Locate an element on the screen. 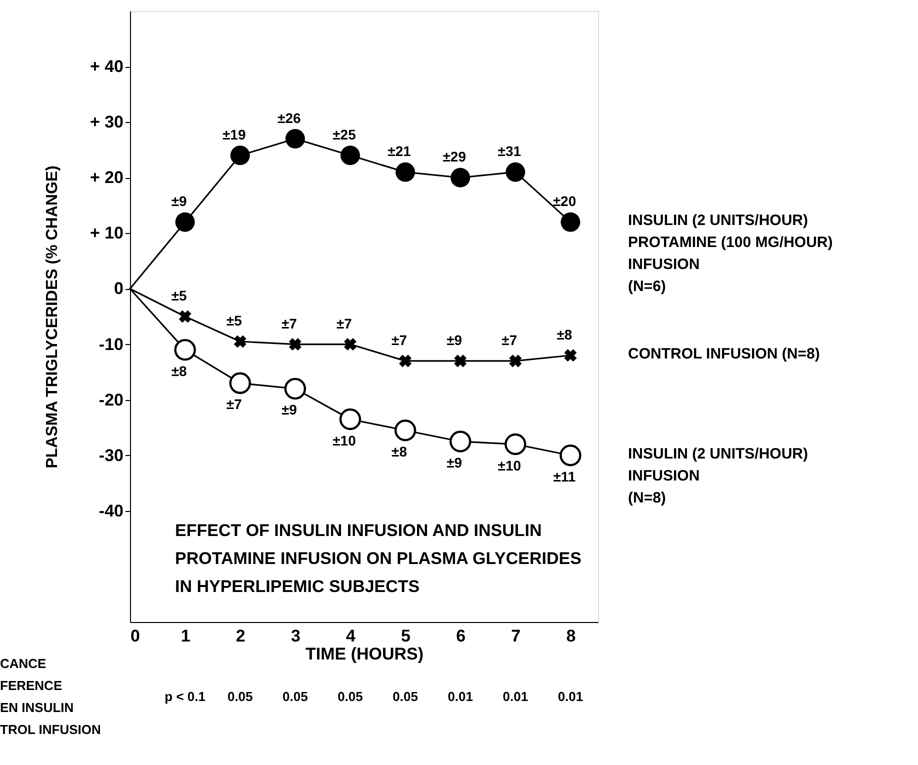 This screenshot has width=918, height=765. text: CONTROL INFUSION (N=8) is located at coordinates (724, 353).